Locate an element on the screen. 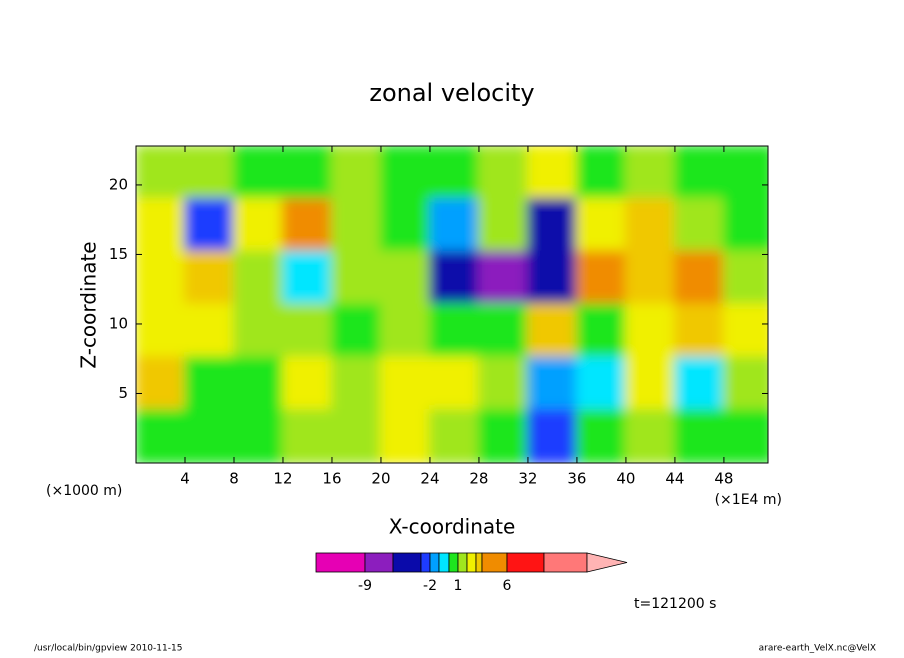 The height and width of the screenshot is (658, 904). footer-right: arare-earth_VelX.nc@VelX is located at coordinates (817, 649).